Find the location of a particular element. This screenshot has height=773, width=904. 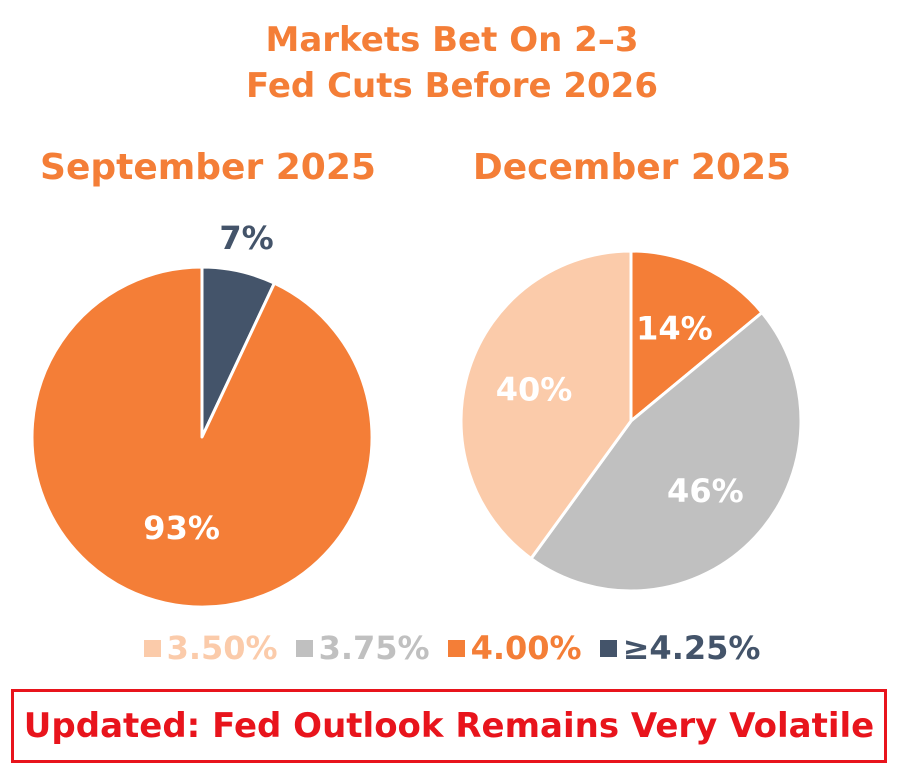

main-title-line-2: Fed Cuts Before 2026 is located at coordinates (452, 86).